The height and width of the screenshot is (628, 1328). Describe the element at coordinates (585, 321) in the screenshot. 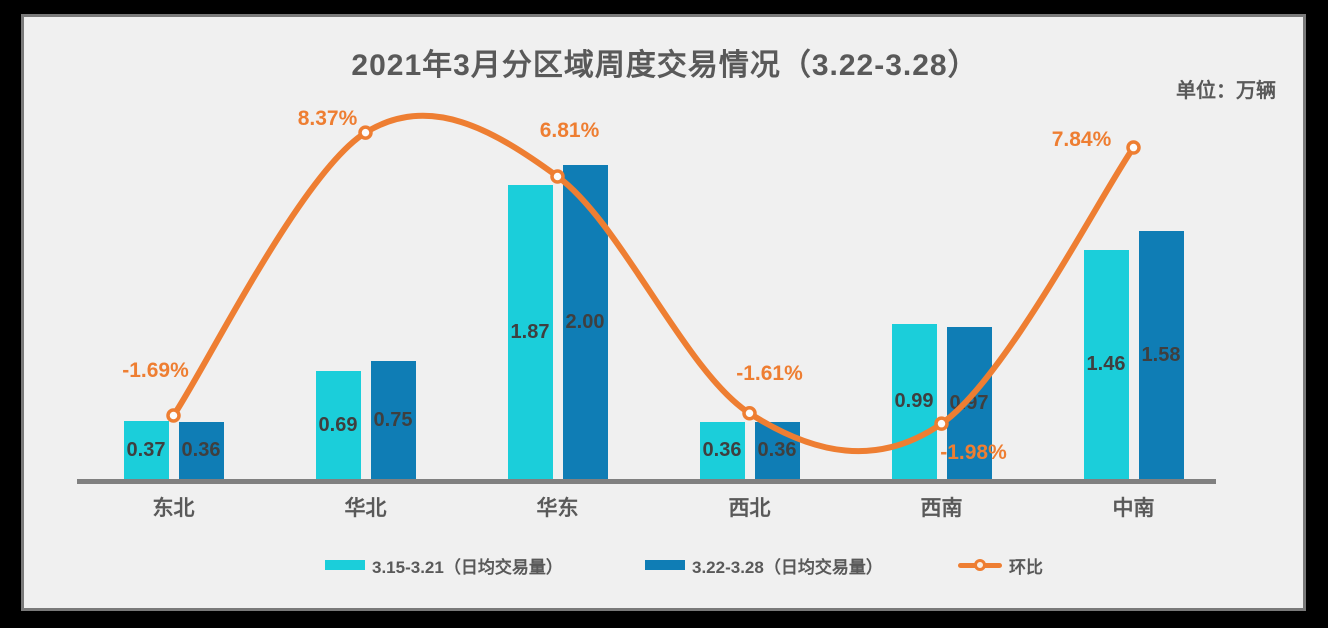

I see `bar-value-label: 2.00` at that location.